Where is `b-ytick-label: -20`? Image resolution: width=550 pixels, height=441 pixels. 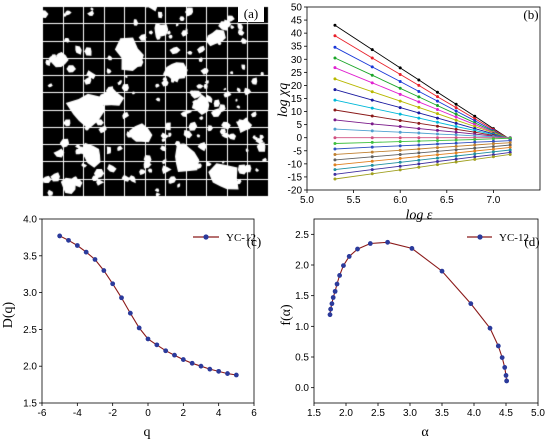
b-ytick-label: -20 is located at coordinates (295, 191).